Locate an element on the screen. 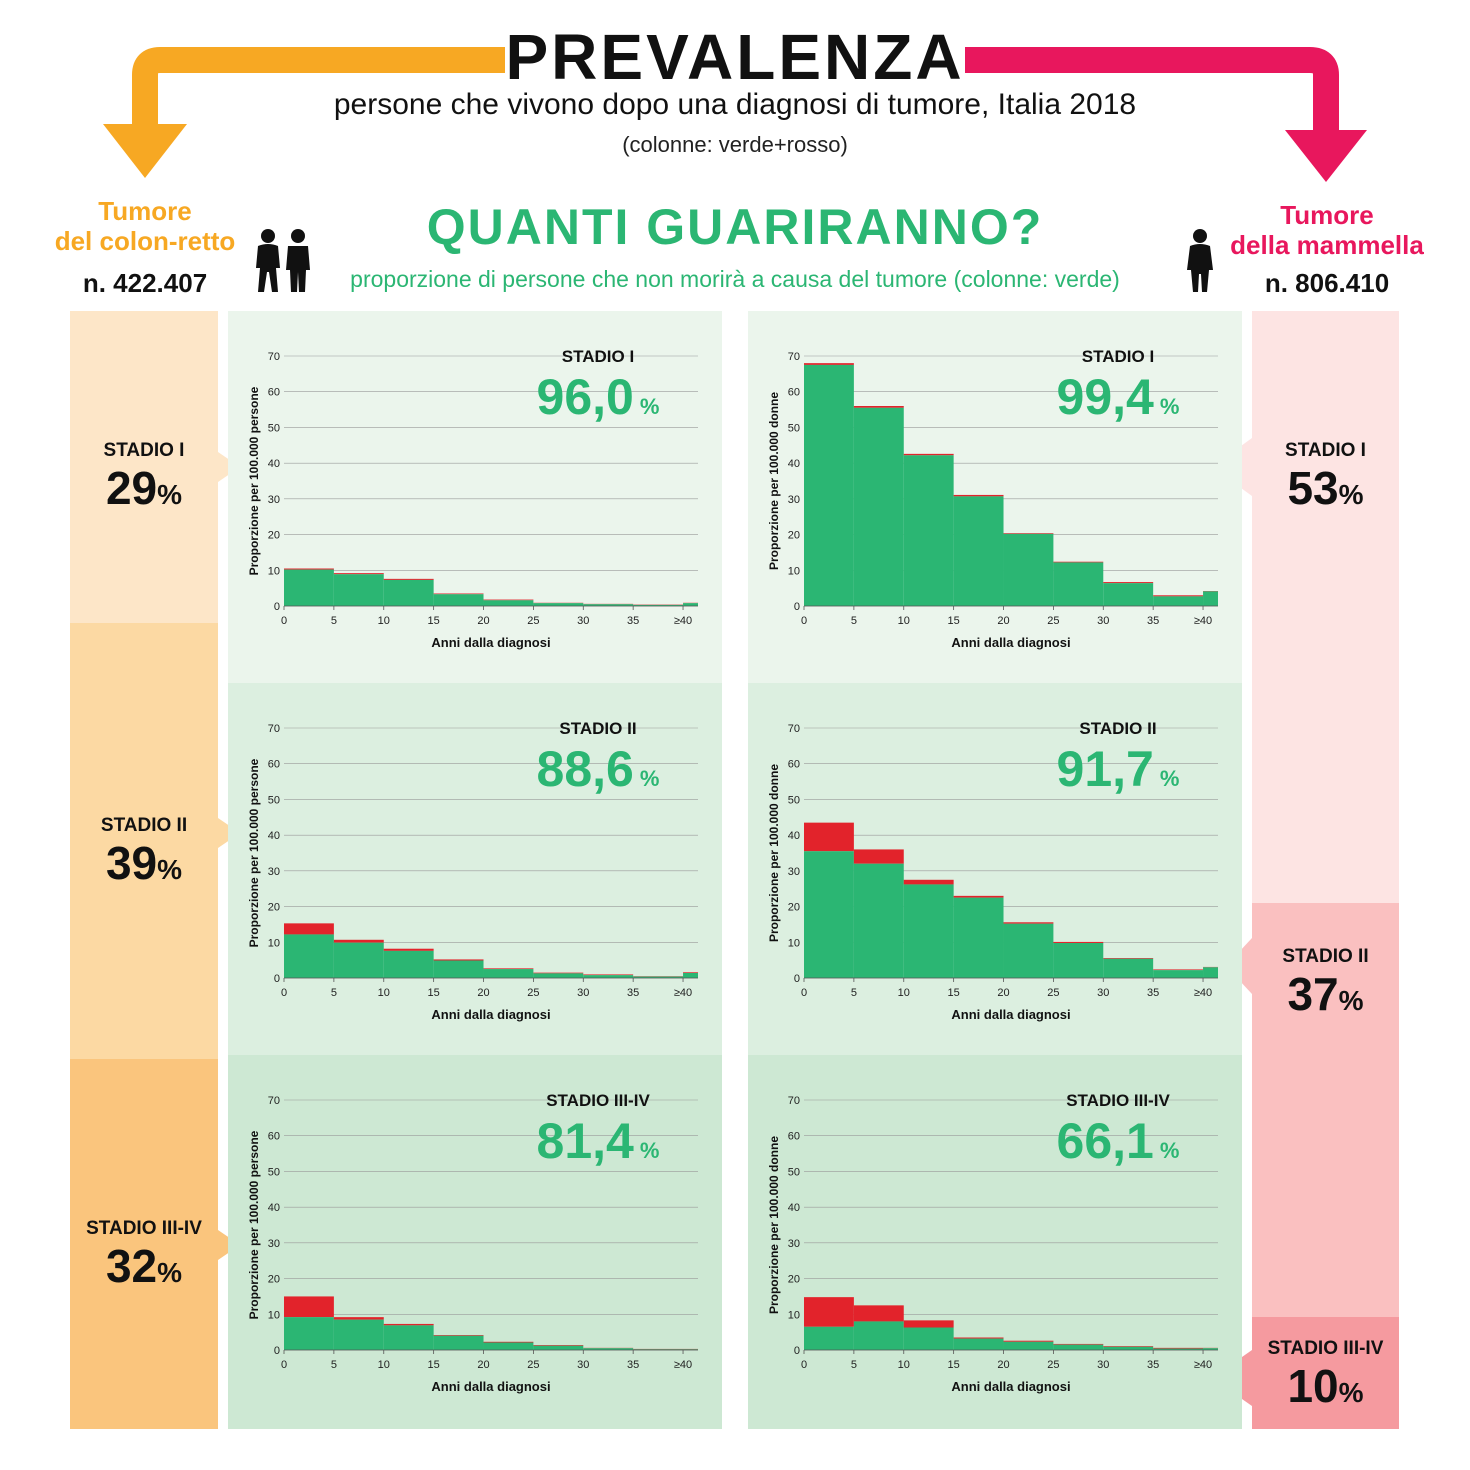 The image size is (1470, 1470). left-panel-stage3 is located at coordinates (144, 1244).